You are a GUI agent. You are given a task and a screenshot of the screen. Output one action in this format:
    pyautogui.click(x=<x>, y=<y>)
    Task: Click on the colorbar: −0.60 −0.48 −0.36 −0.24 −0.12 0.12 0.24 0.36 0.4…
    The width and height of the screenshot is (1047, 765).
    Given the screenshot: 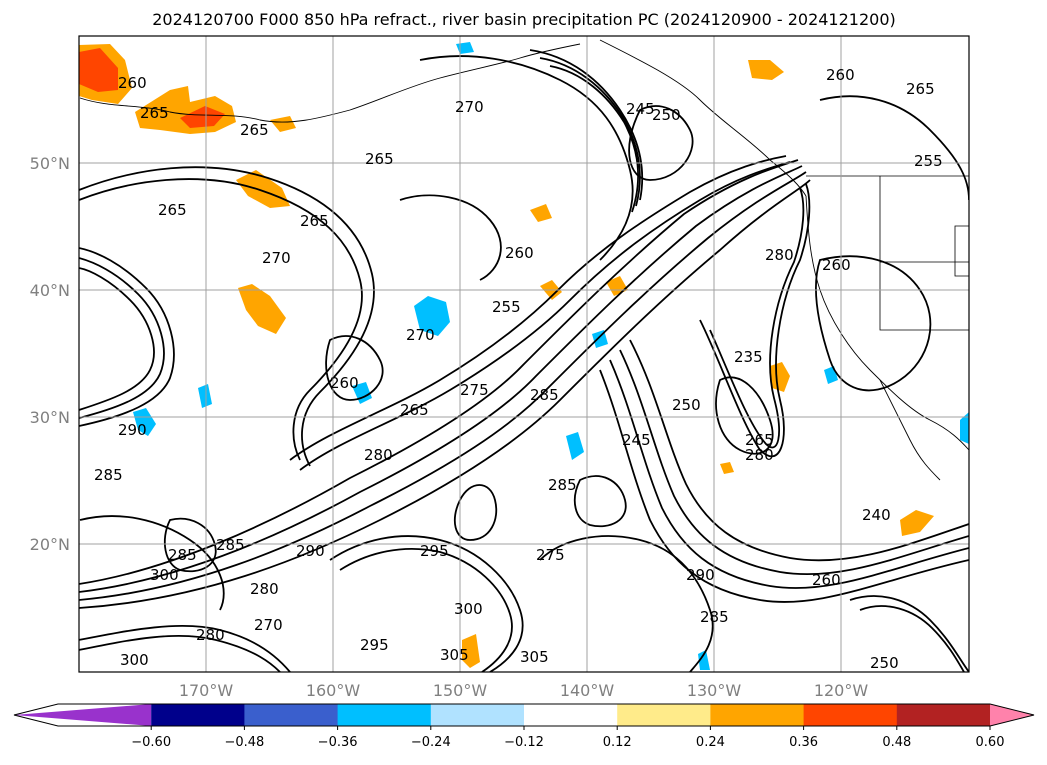 What is the action you would take?
    pyautogui.click(x=524, y=726)
    